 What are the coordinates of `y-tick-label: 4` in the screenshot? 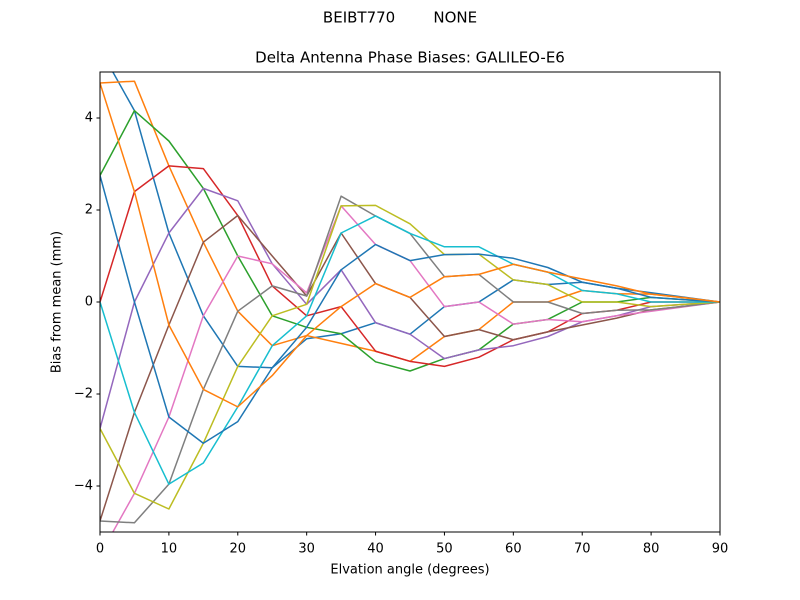 It's located at (89, 118).